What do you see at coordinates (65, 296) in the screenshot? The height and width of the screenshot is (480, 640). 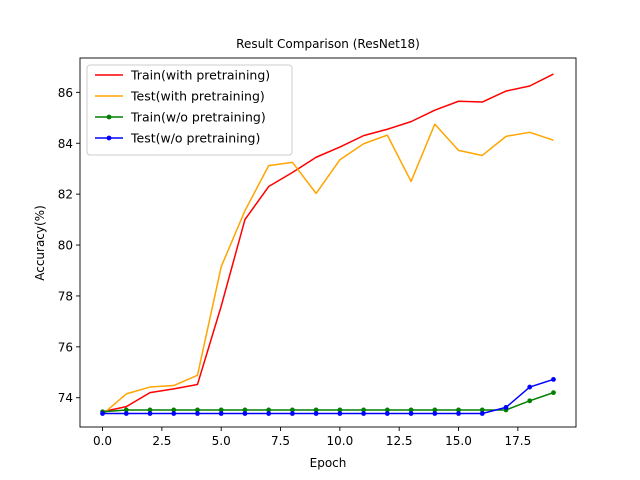 I see `y-tick-label: 78` at bounding box center [65, 296].